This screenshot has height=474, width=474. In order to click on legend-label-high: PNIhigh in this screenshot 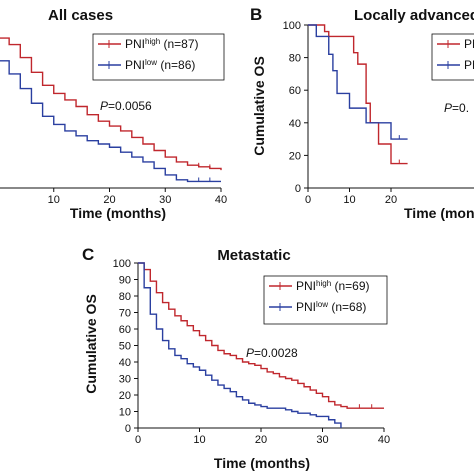, I will do `click(469, 44)`.